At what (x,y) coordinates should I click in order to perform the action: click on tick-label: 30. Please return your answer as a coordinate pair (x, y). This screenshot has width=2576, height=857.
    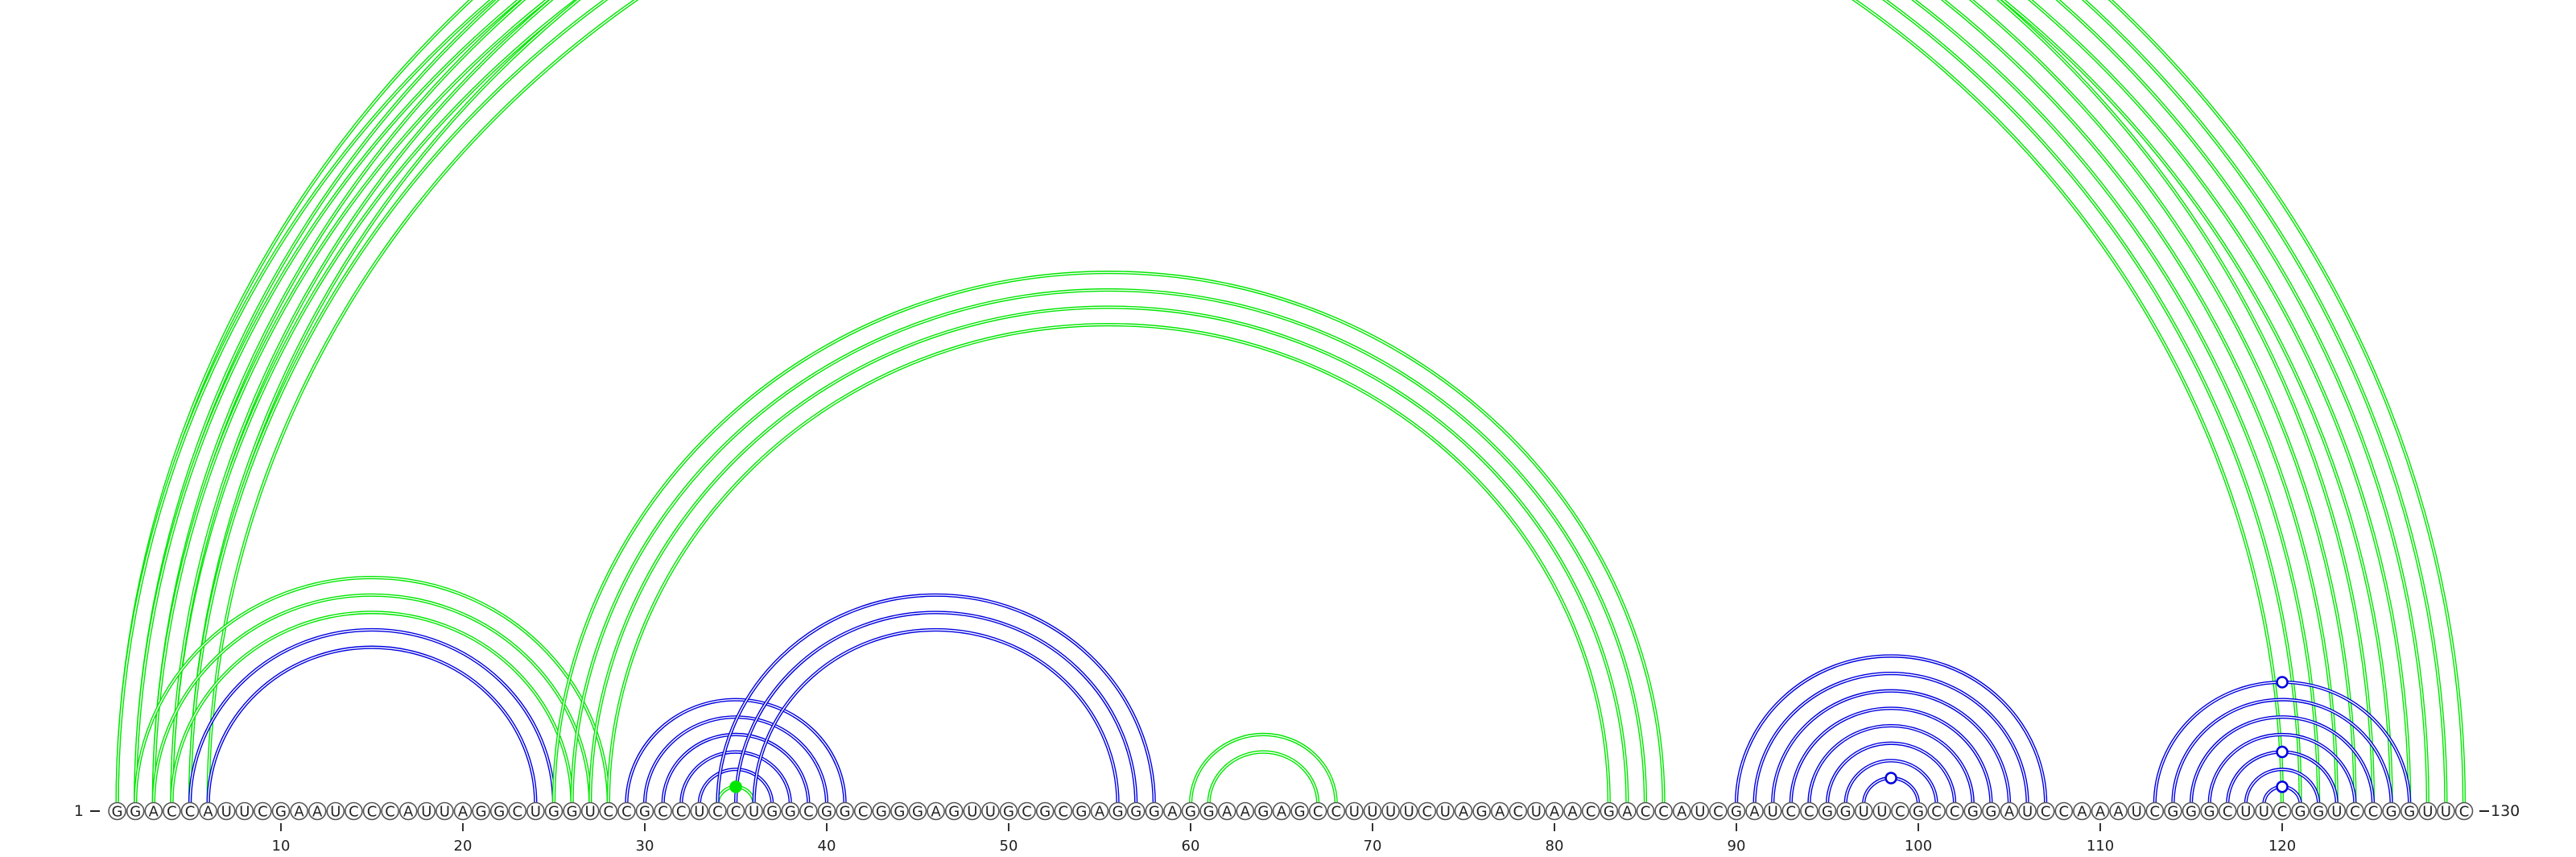
    Looking at the image, I should click on (645, 846).